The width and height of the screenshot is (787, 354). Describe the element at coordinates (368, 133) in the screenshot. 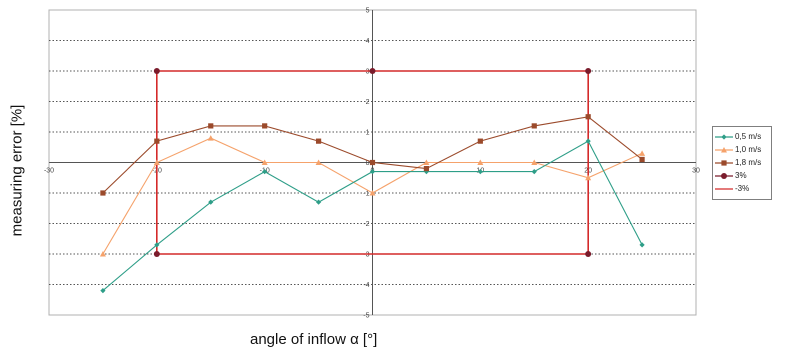

I see `y-tick-label: 1` at that location.